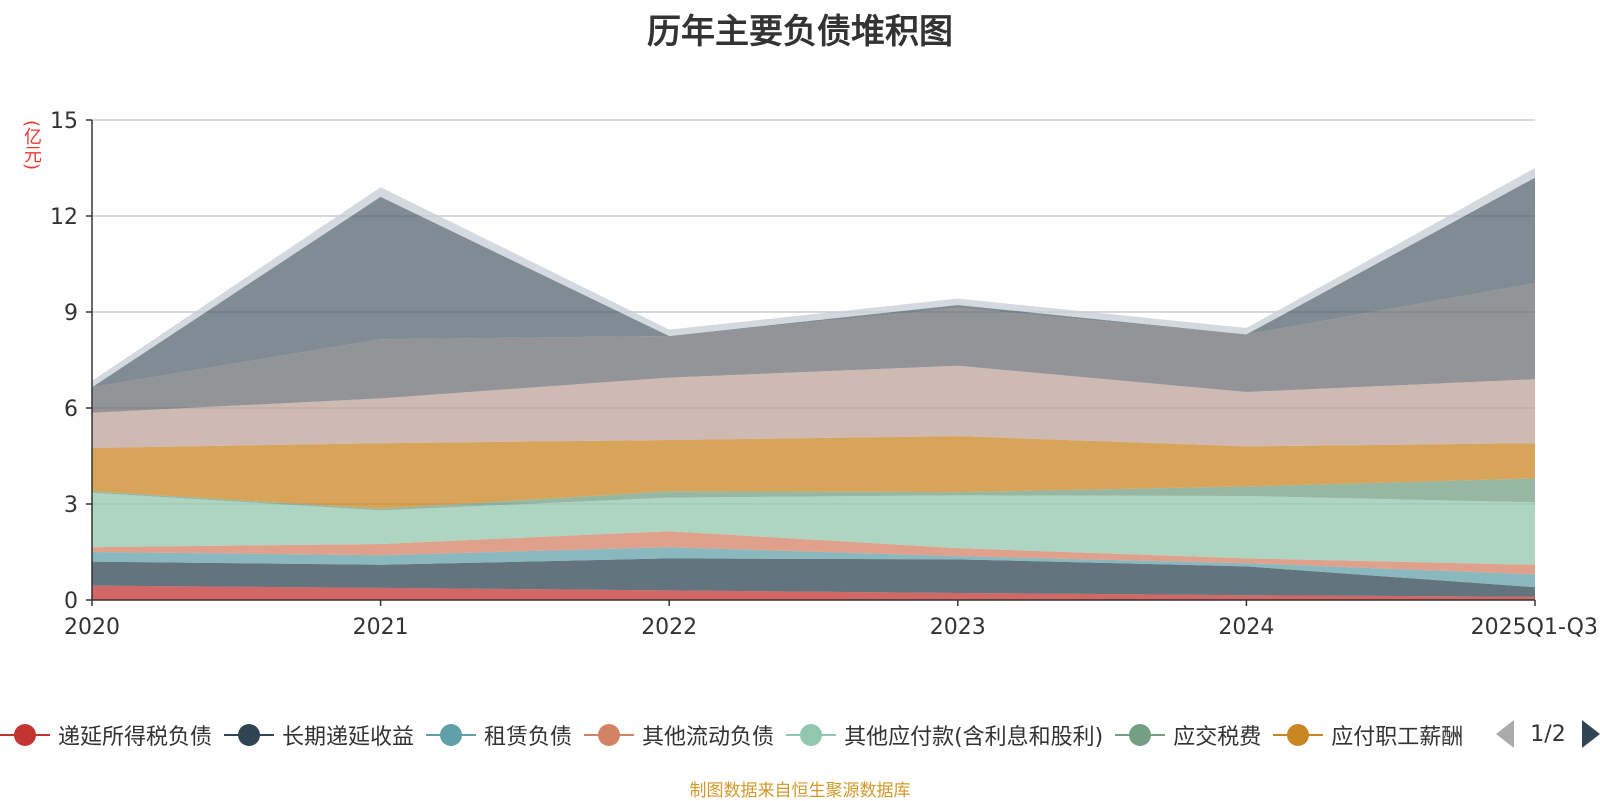 This screenshot has height=801, width=1600. What do you see at coordinates (92, 627) in the screenshot?
I see `x-tick-label: 2020` at bounding box center [92, 627].